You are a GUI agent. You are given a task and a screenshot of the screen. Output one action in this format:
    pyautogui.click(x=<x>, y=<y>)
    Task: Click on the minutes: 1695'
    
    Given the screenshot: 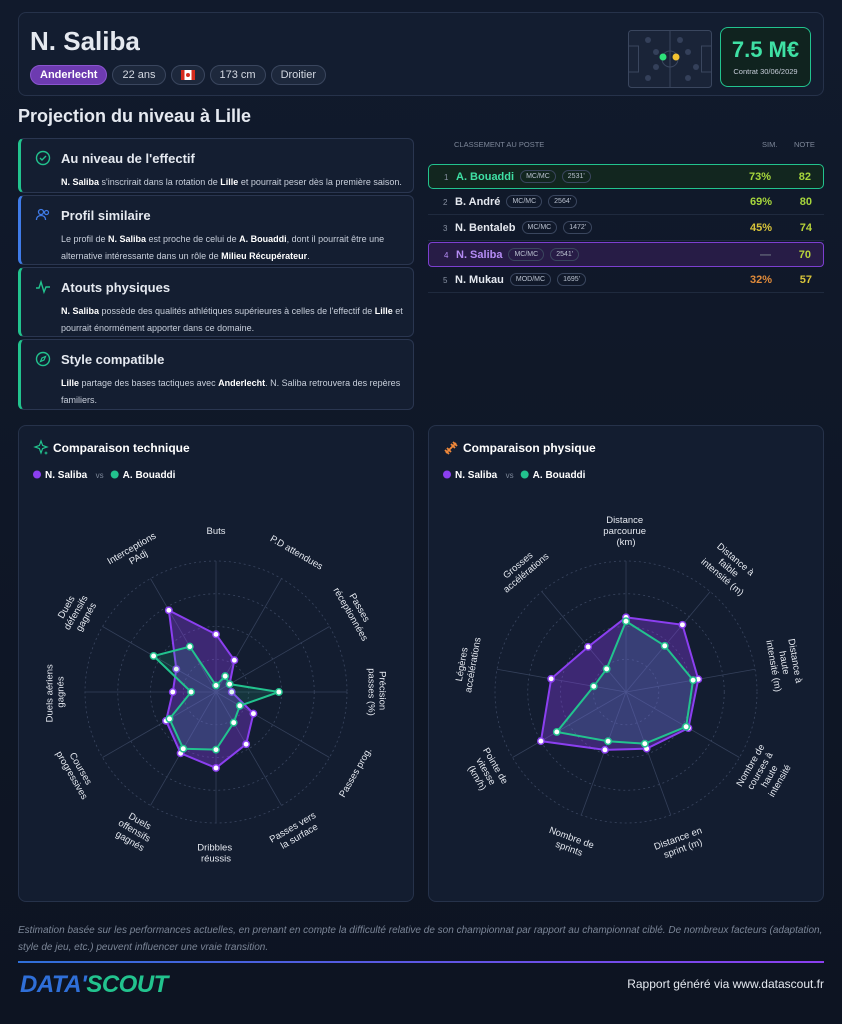 What is the action you would take?
    pyautogui.click(x=571, y=279)
    